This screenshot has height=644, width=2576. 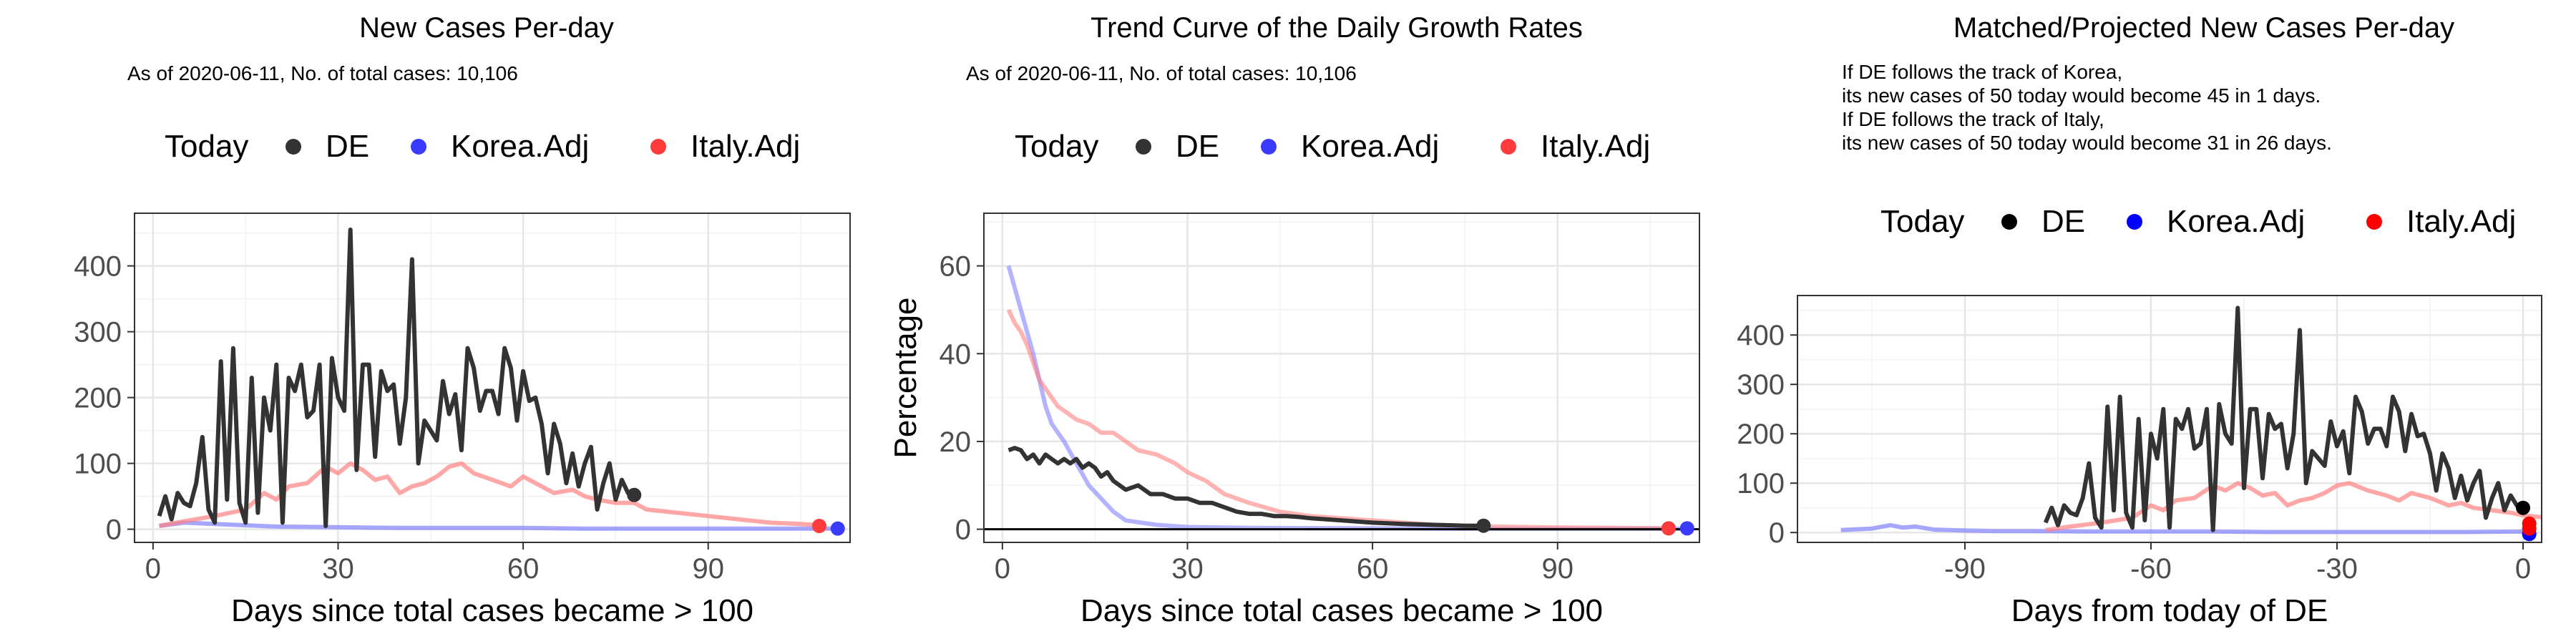 I want to click on x-tick-label: -30, so click(x=2337, y=569).